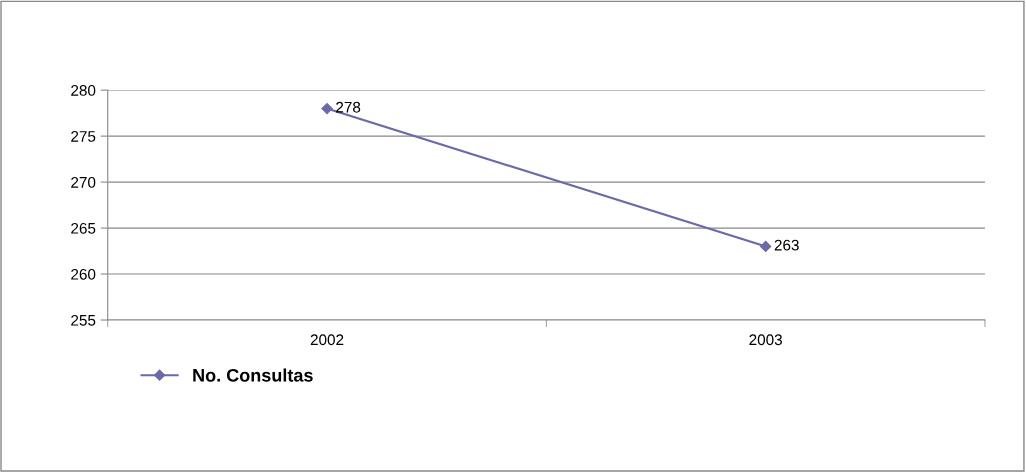 This screenshot has width=1026, height=472. I want to click on y-tick-label: 255, so click(83, 320).